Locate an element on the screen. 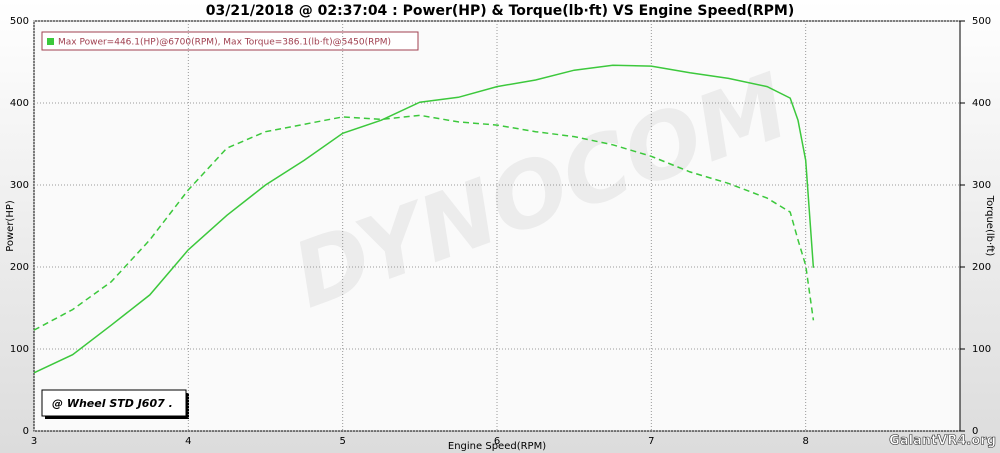 Image resolution: width=1000 pixels, height=453 pixels. x-tick-label: 4 is located at coordinates (188, 441).